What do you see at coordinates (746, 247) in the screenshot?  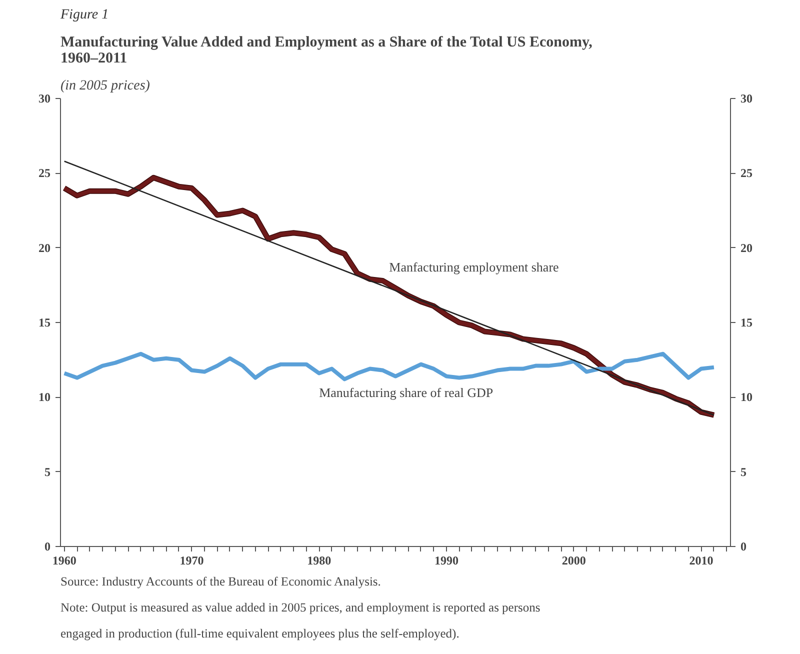 I see `y2-tick-label: 20` at bounding box center [746, 247].